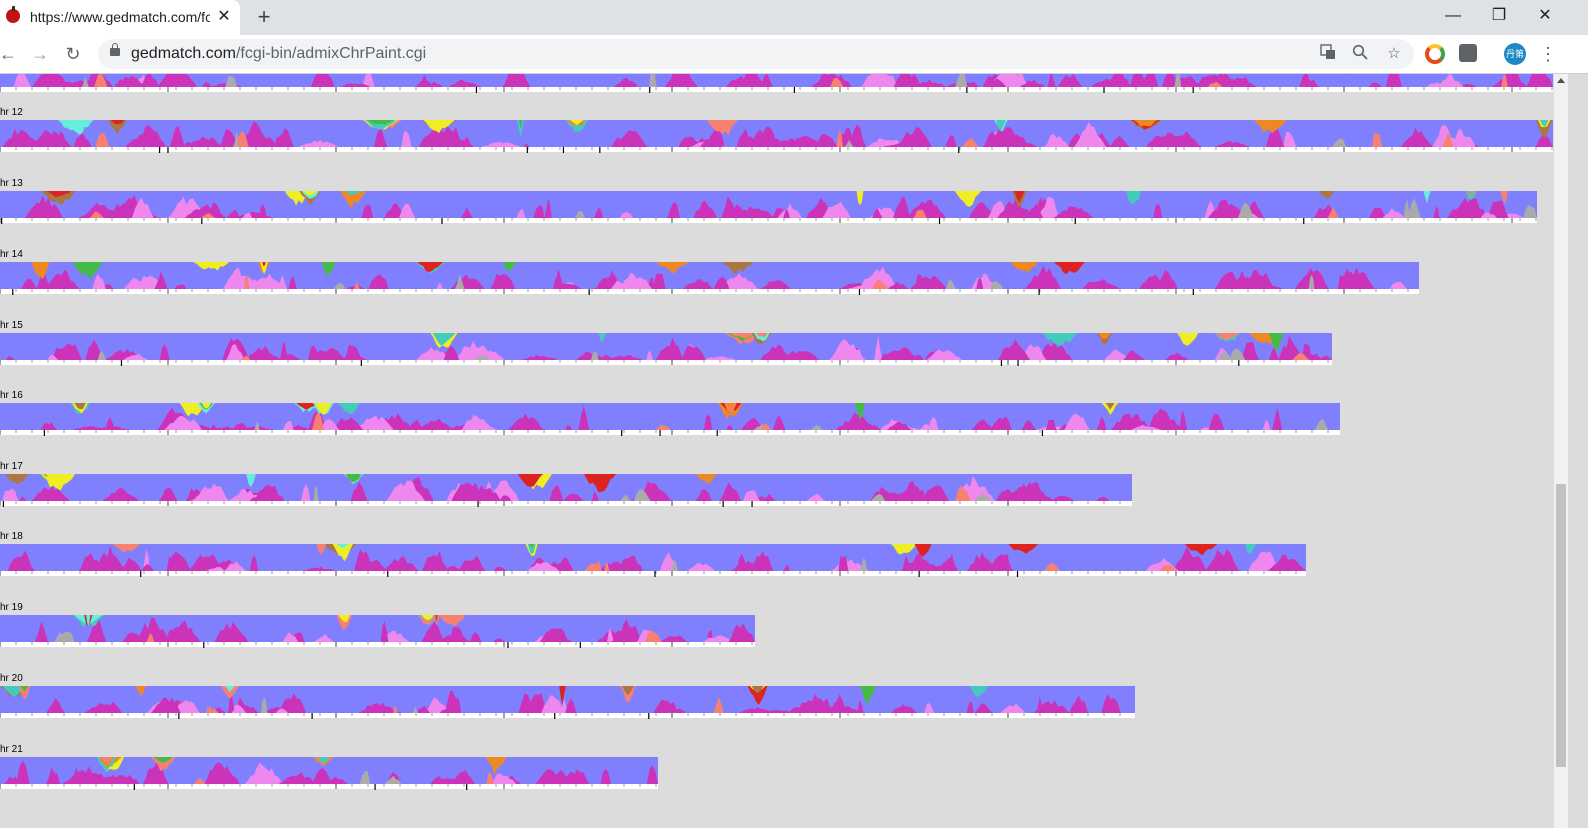 This screenshot has height=828, width=1588. I want to click on minimize-button: —, so click(1453, 15).